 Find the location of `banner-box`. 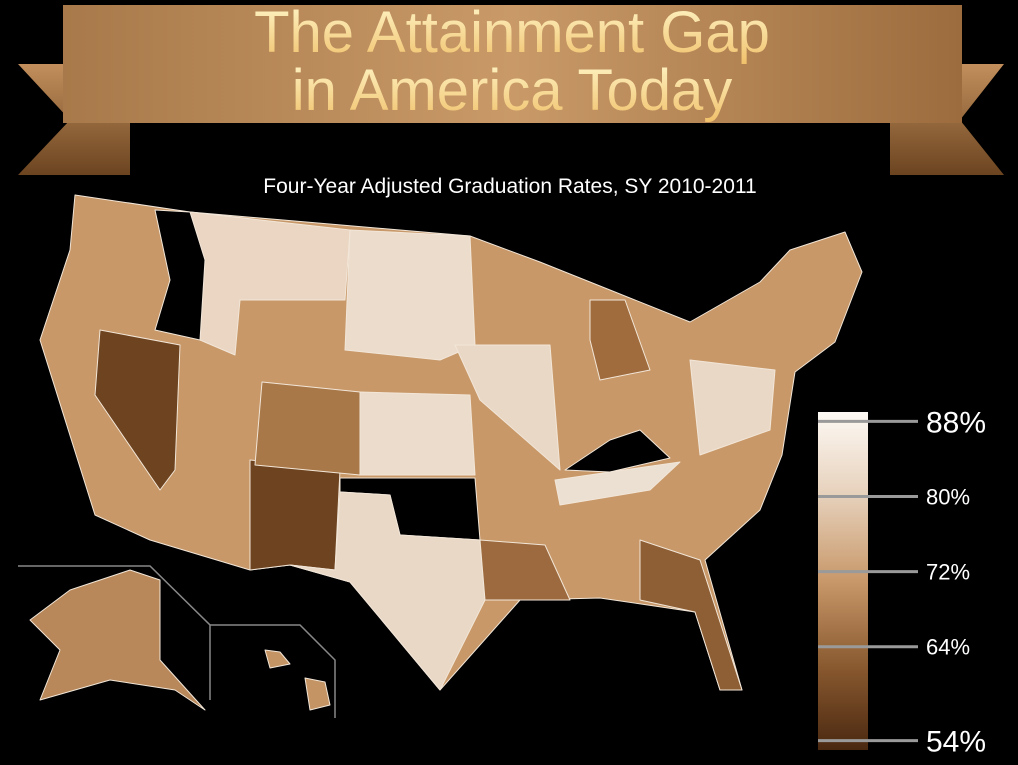

banner-box is located at coordinates (512, 64).